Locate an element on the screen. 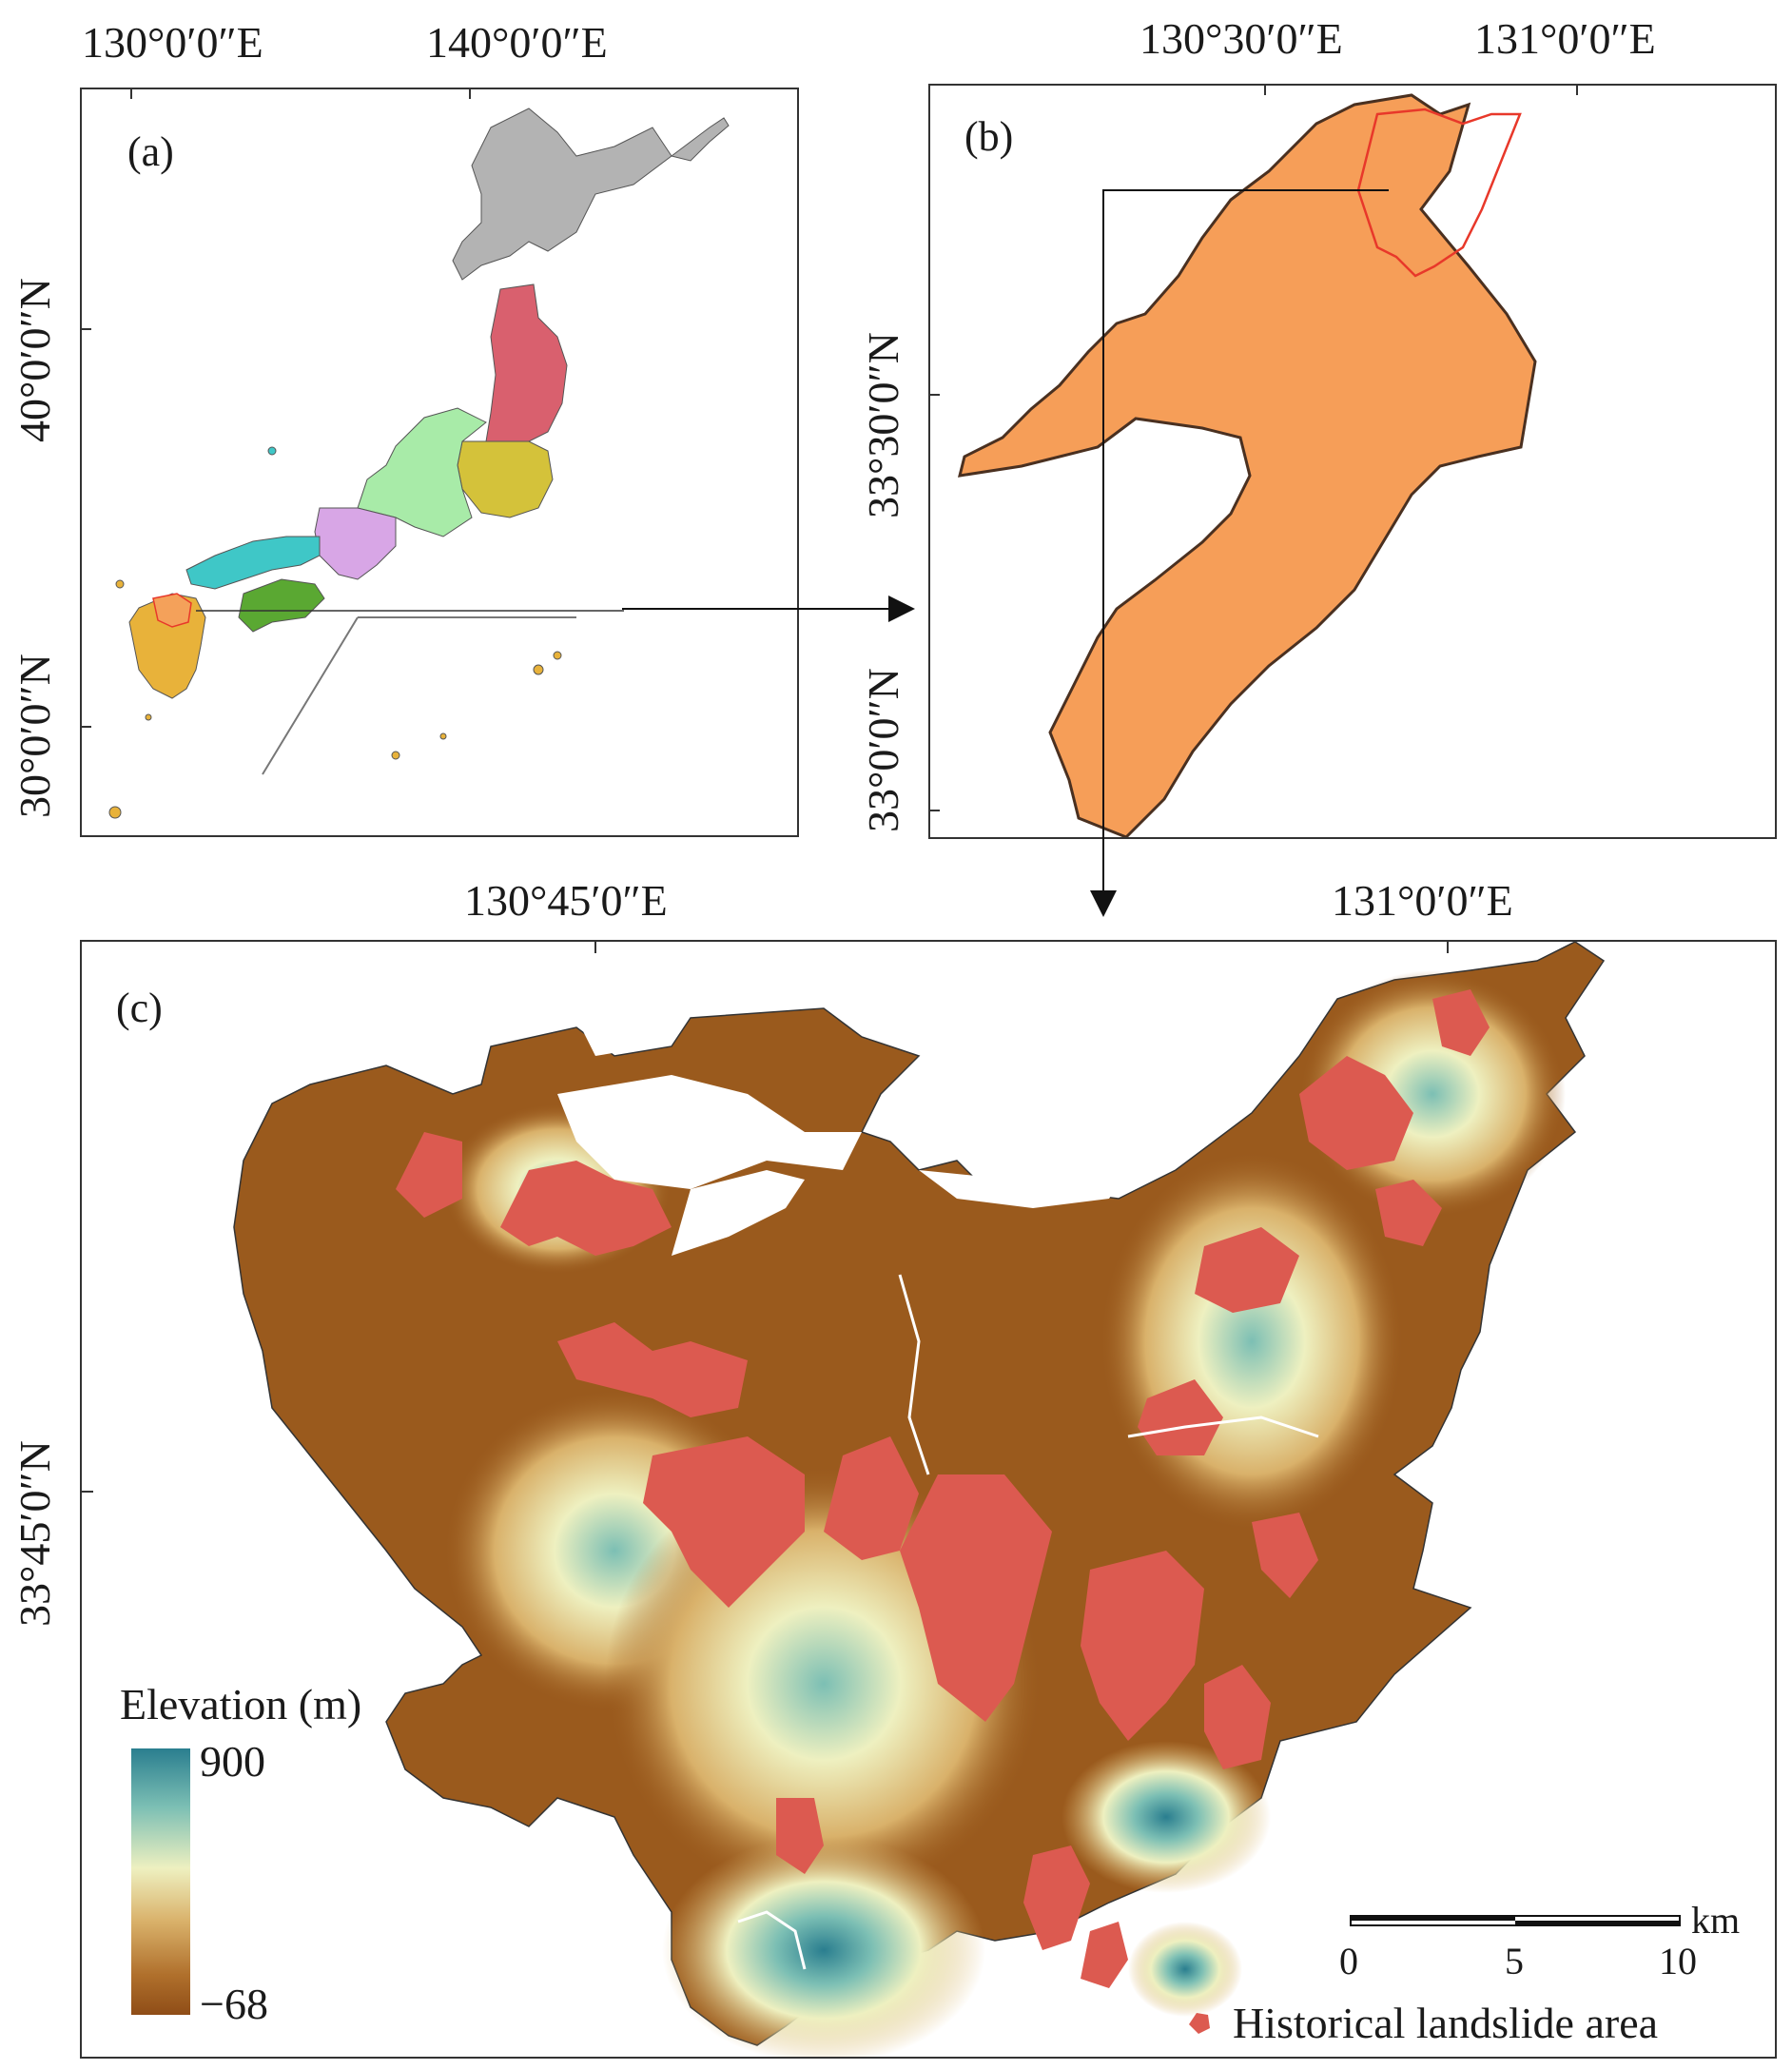 The image size is (1792, 2070). kuril-islands is located at coordinates (700, 140).